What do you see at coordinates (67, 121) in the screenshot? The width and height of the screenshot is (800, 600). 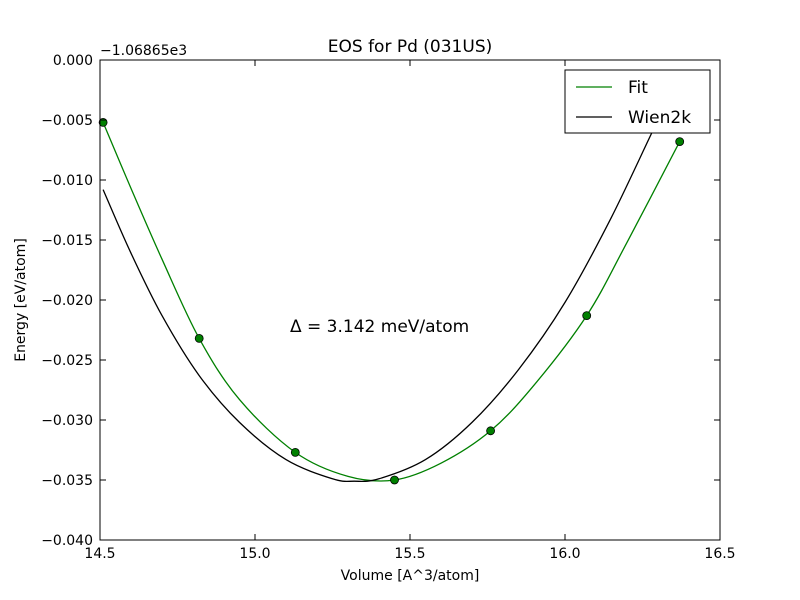 I see `y-tick-label: −0.005` at bounding box center [67, 121].